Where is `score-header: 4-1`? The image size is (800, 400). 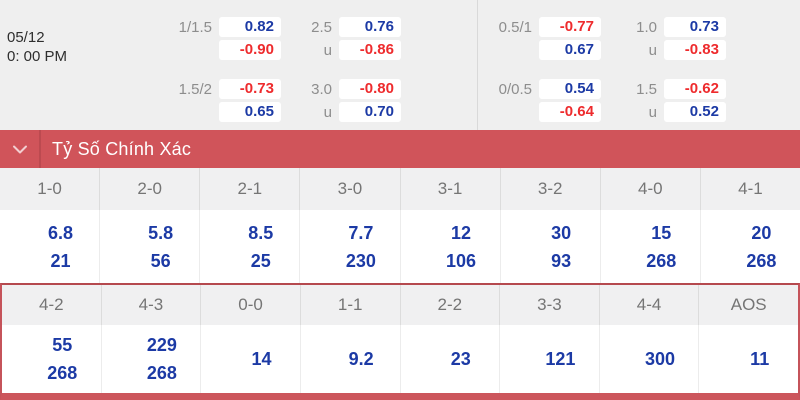 score-header: 4-1 is located at coordinates (750, 188).